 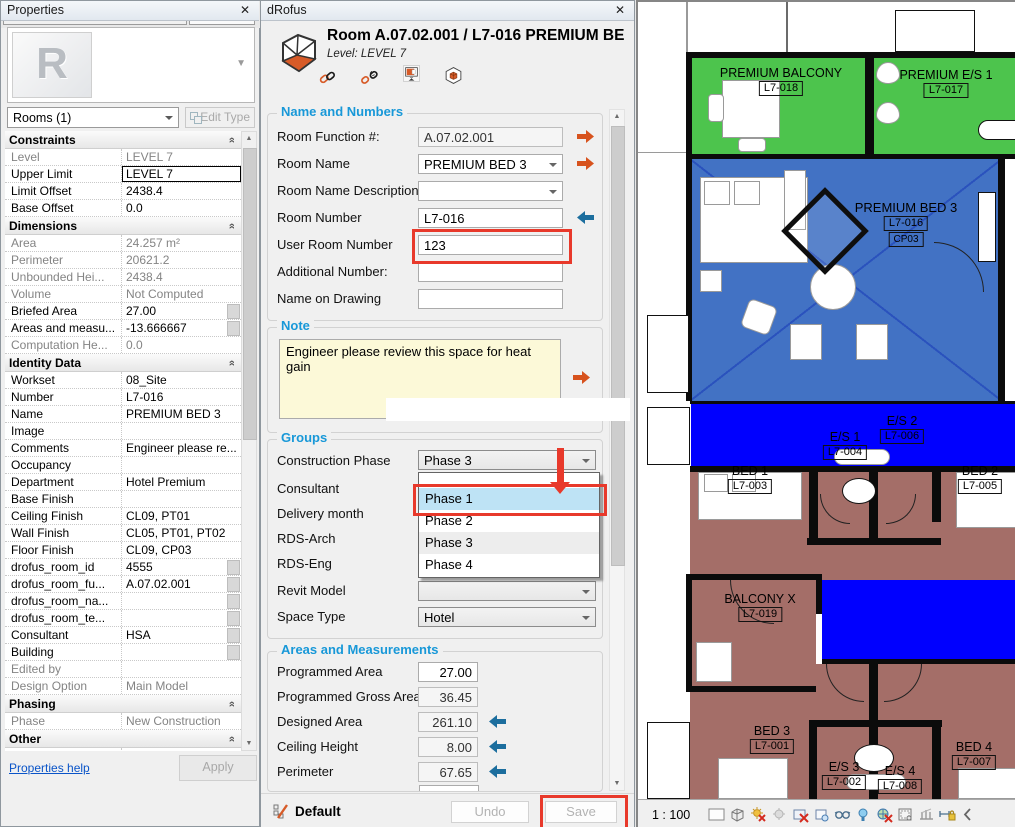 I want to click on edit-type-button: Edit Type, so click(x=220, y=117).